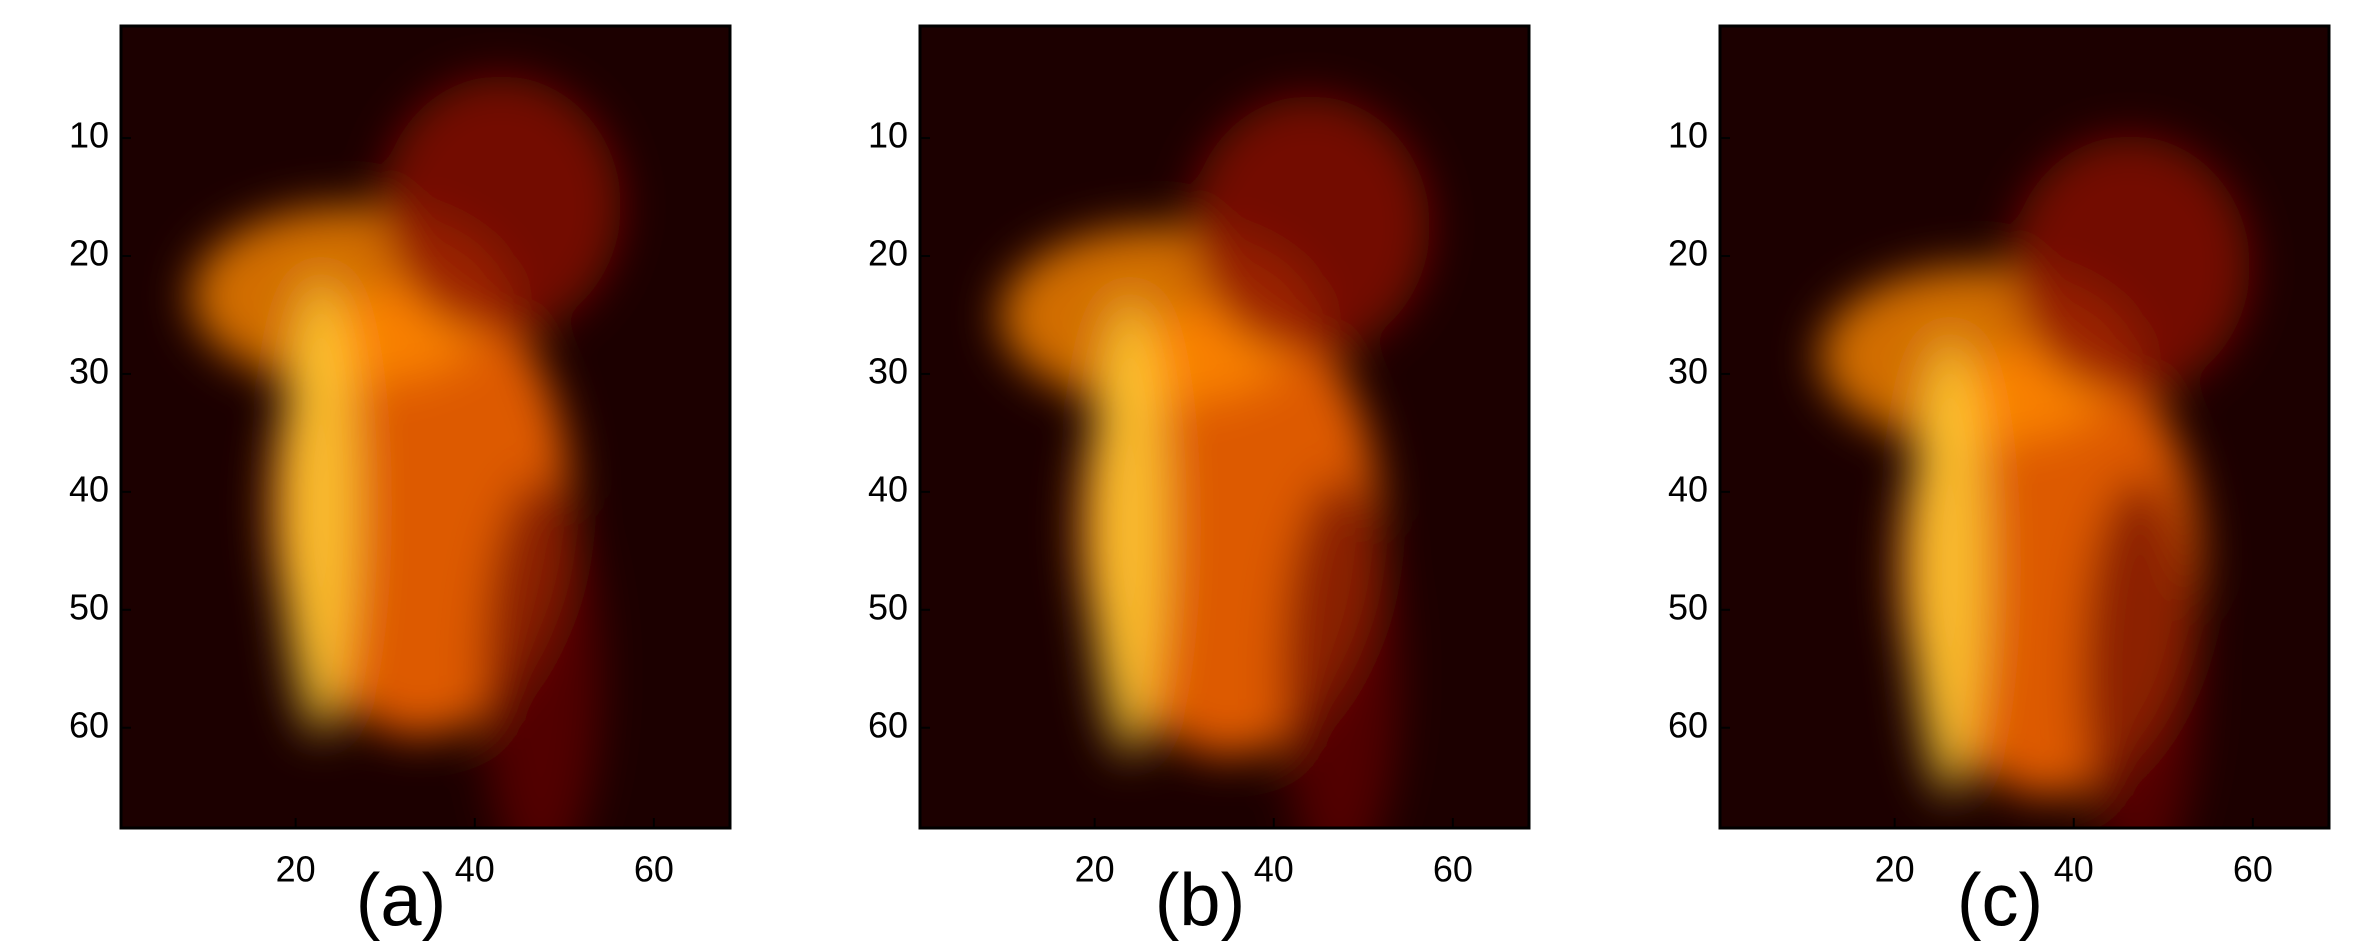  Describe the element at coordinates (1200, 900) in the screenshot. I see `x-axis-label: (b)` at that location.